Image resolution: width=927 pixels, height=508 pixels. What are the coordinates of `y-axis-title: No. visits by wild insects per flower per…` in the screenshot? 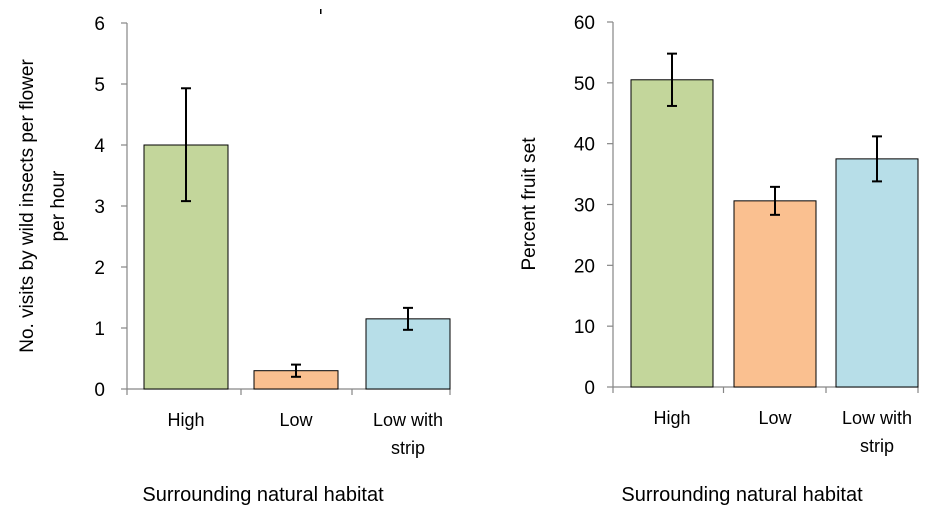 It's located at (43, 206).